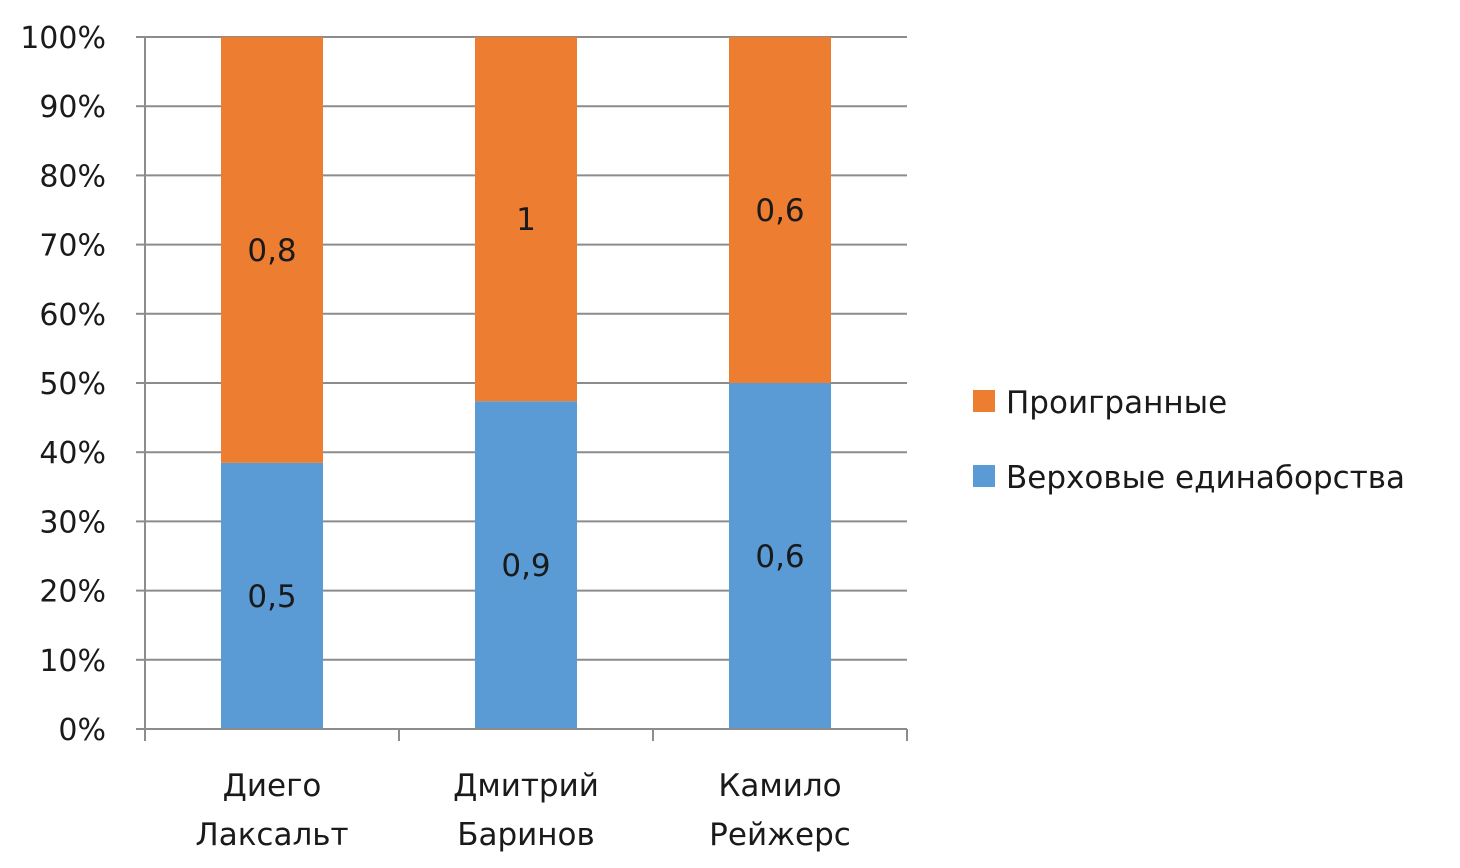  What do you see at coordinates (779, 786) in the screenshot?
I see `category-label: Камило` at bounding box center [779, 786].